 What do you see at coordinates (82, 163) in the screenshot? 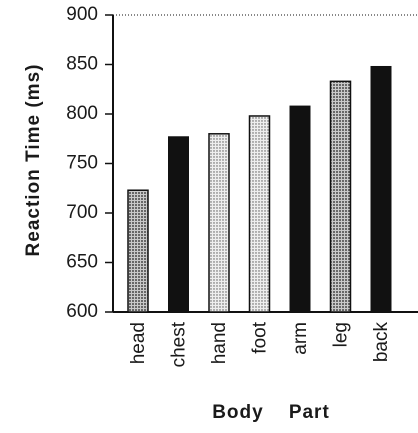
I see `y-tick-label: 750` at bounding box center [82, 163].